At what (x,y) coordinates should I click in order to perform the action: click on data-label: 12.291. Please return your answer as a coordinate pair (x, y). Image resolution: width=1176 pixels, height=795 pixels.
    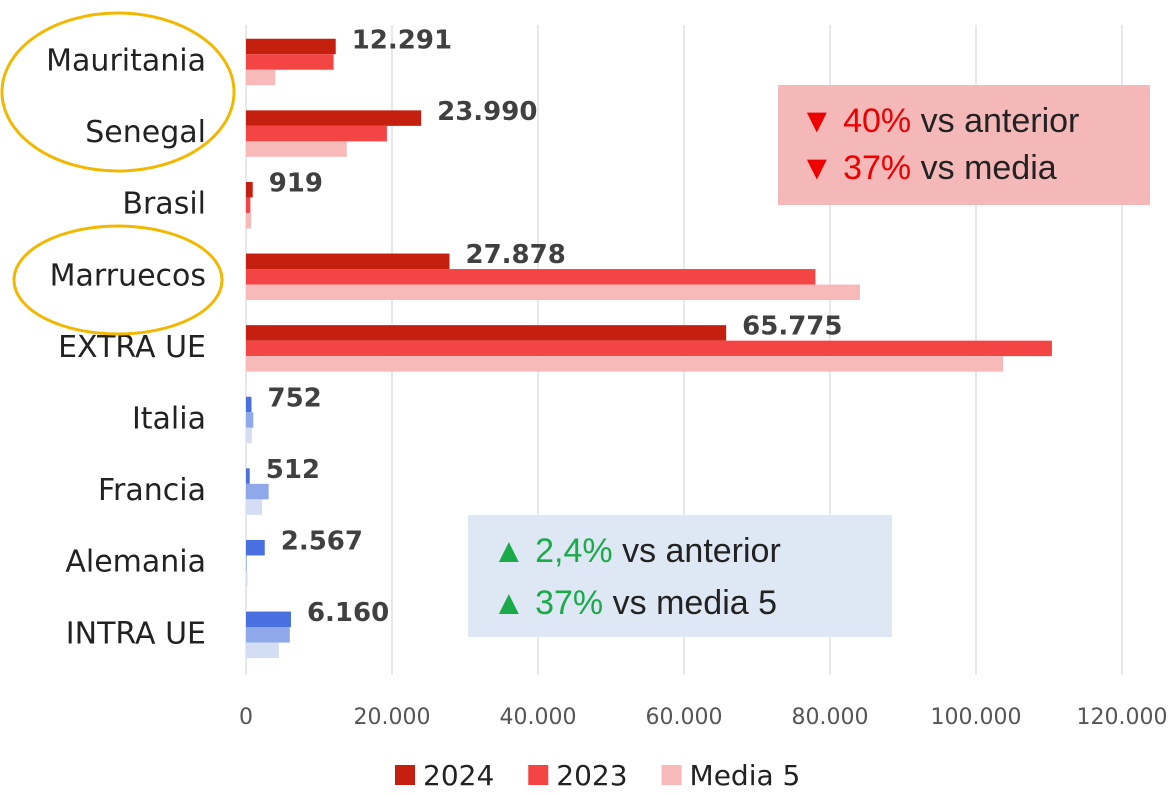
    Looking at the image, I should click on (402, 40).